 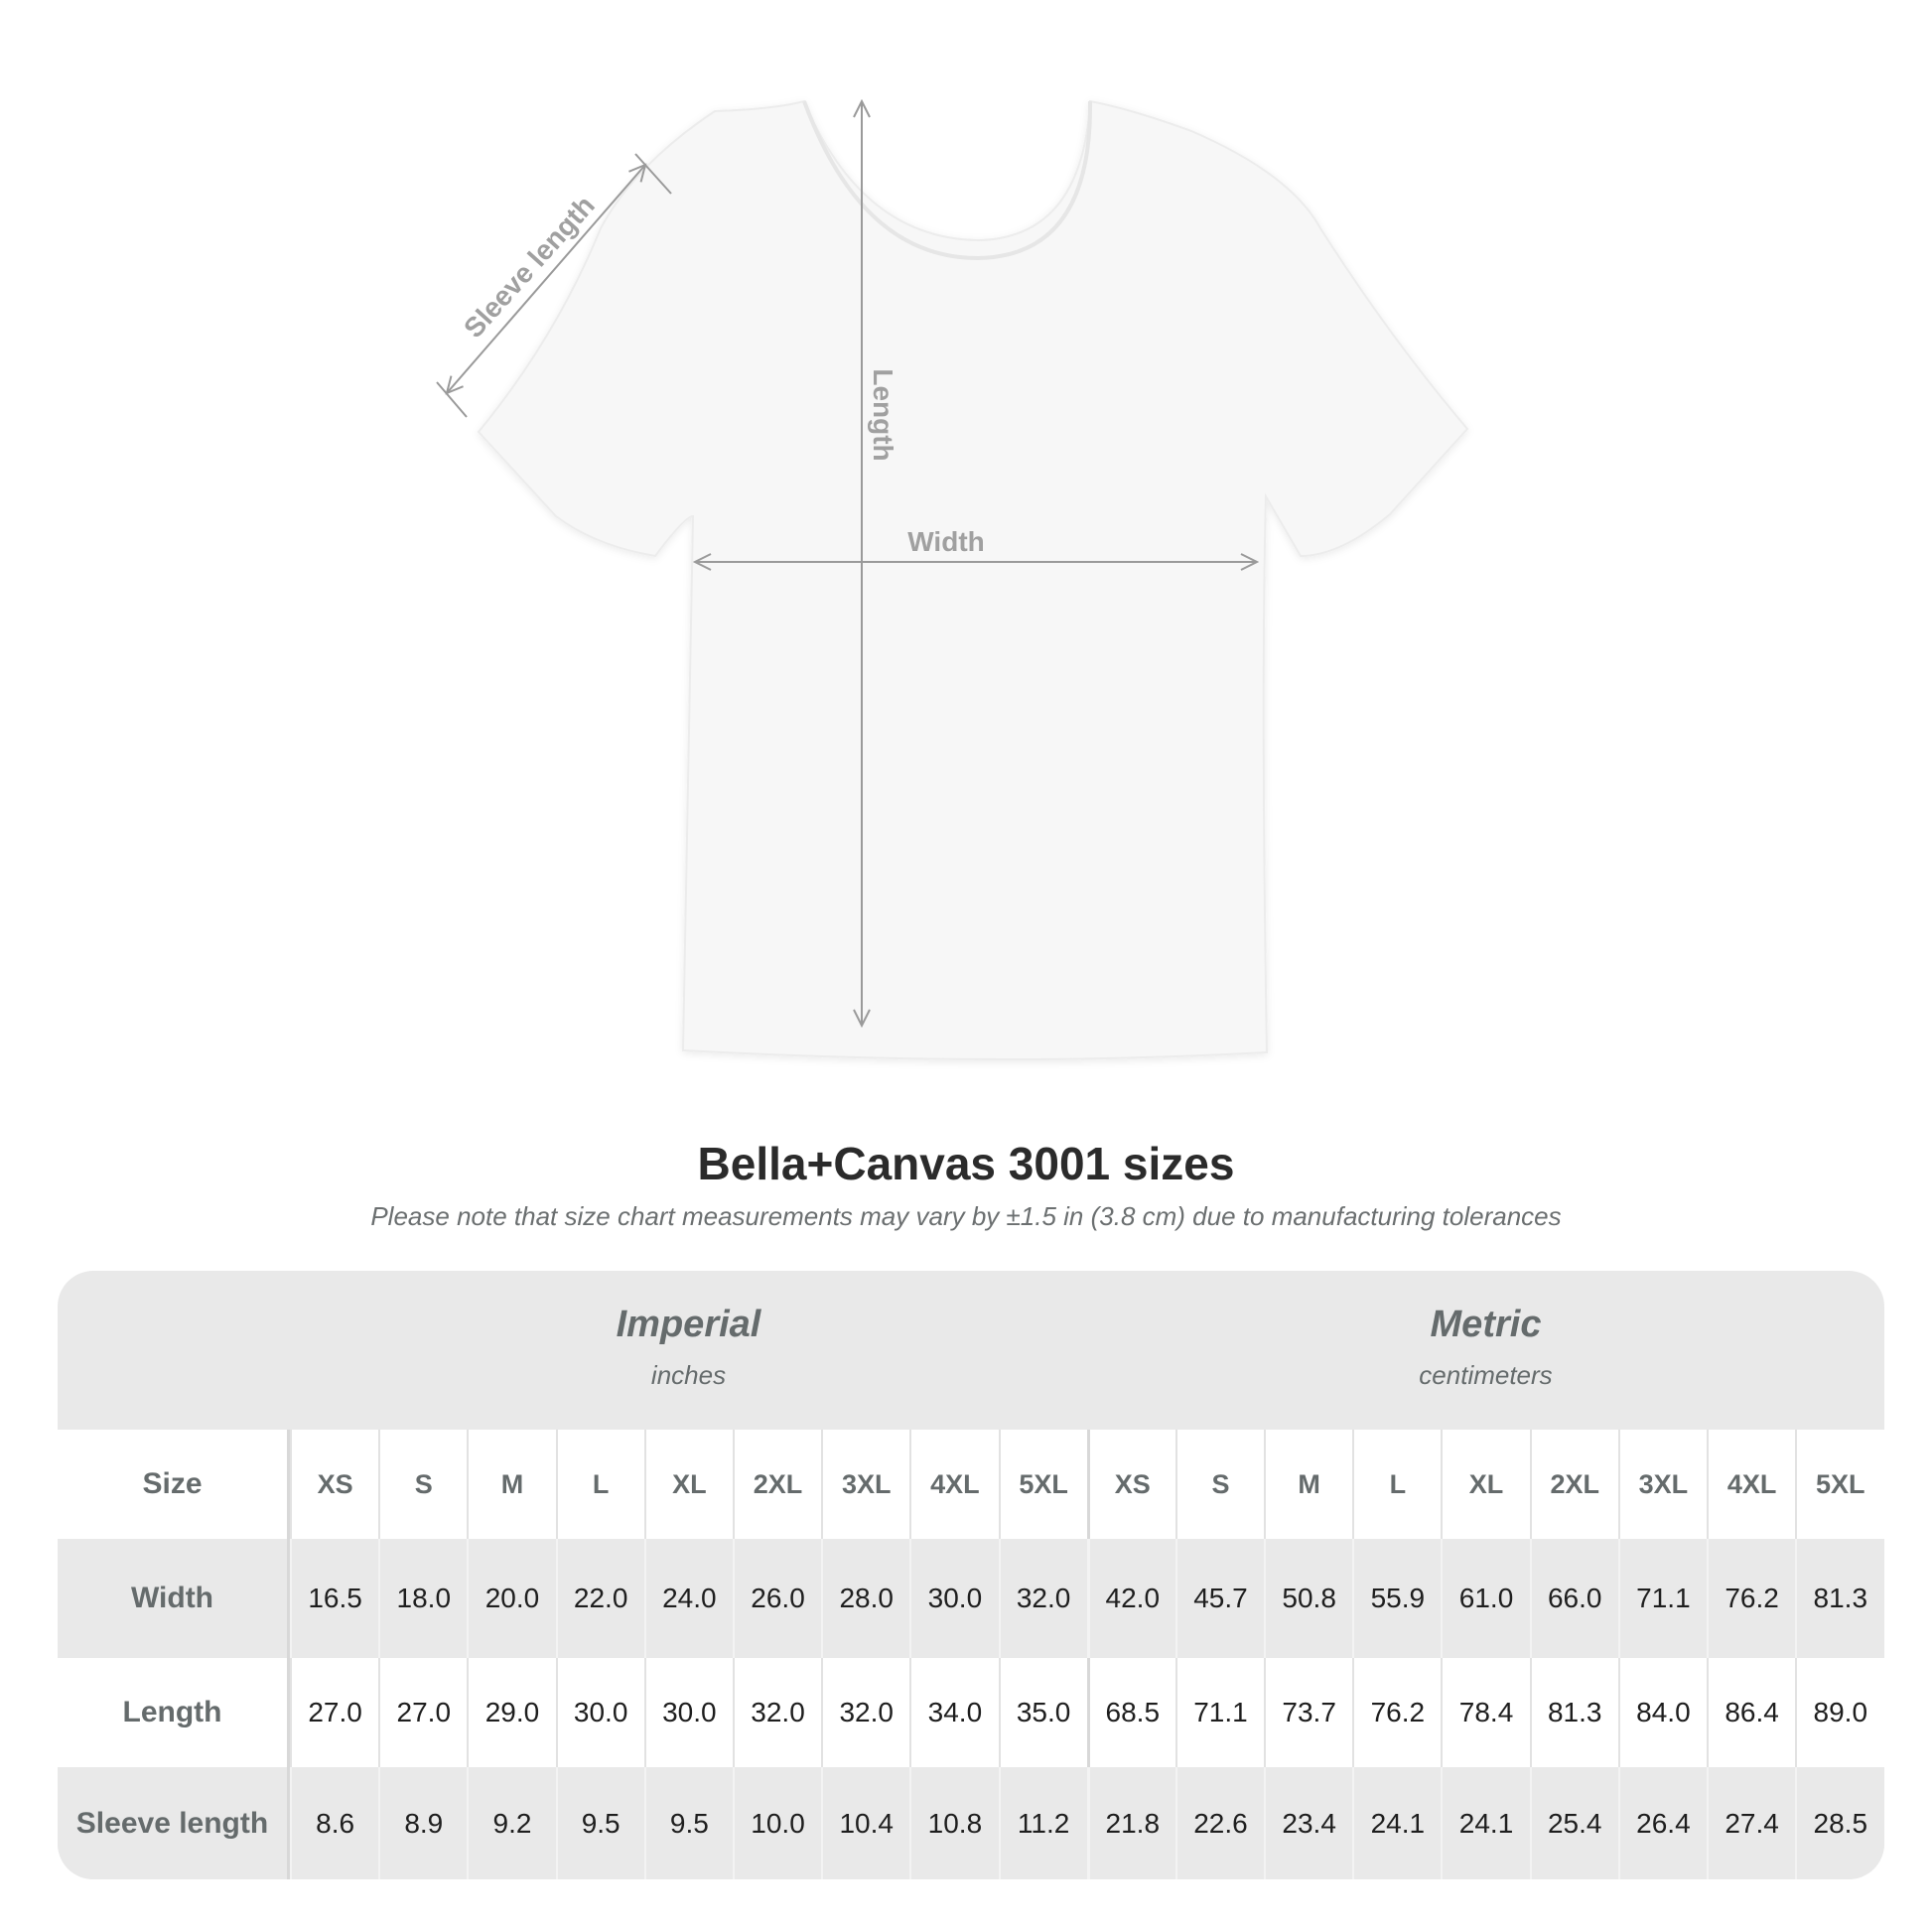 I want to click on table-cell-imperial: 18.0, so click(x=423, y=1599).